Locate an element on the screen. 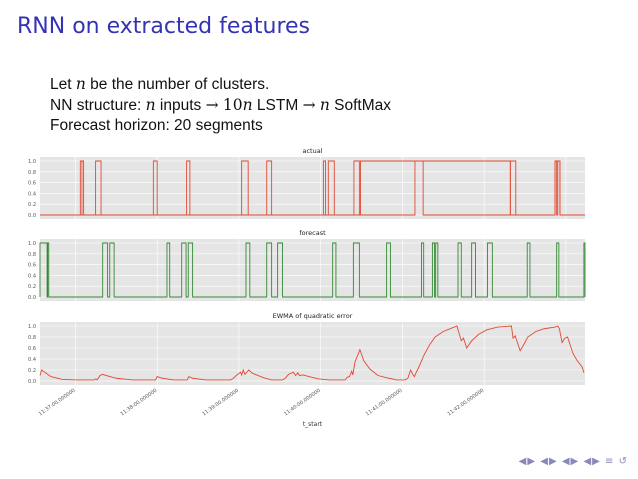 This screenshot has width=638, height=479. line2-mid1: inputs is located at coordinates (180, 105).